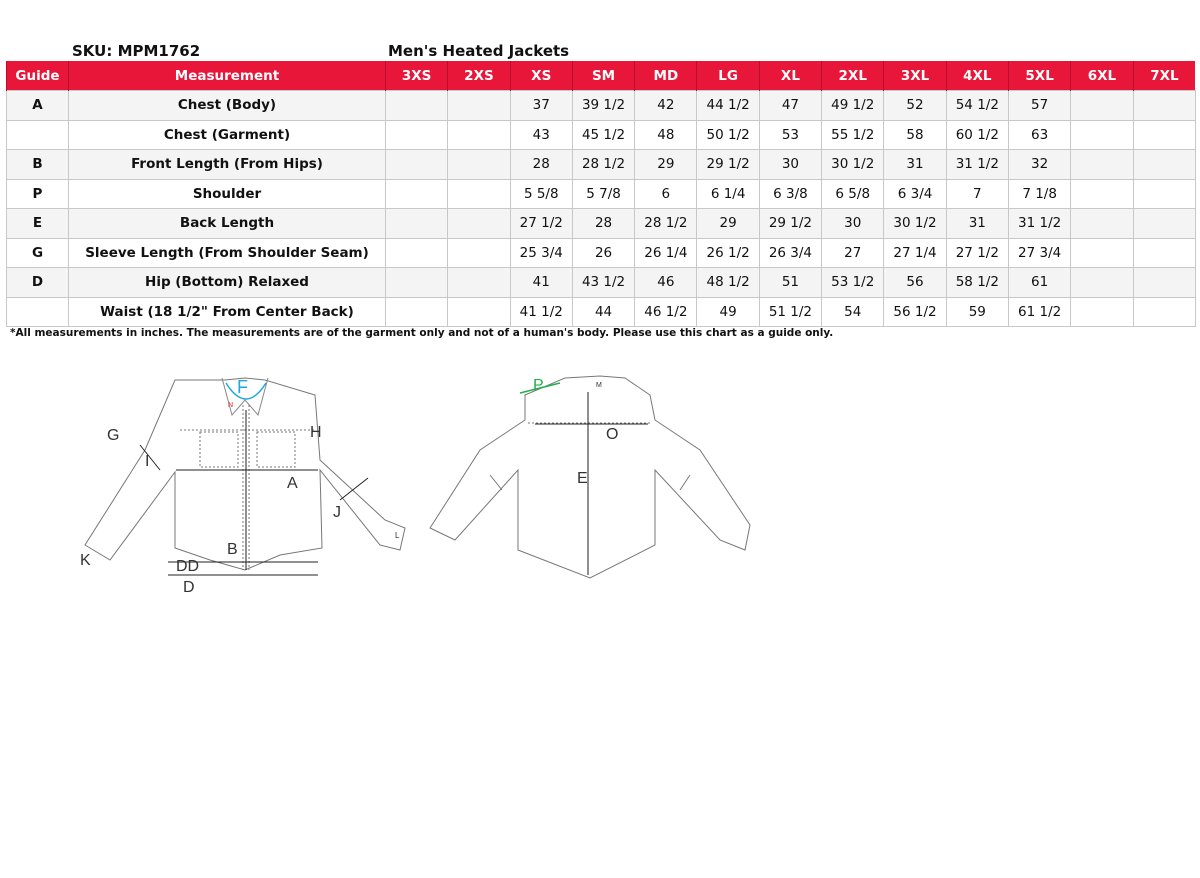  What do you see at coordinates (227, 76) in the screenshot?
I see `column-header: Measurement` at bounding box center [227, 76].